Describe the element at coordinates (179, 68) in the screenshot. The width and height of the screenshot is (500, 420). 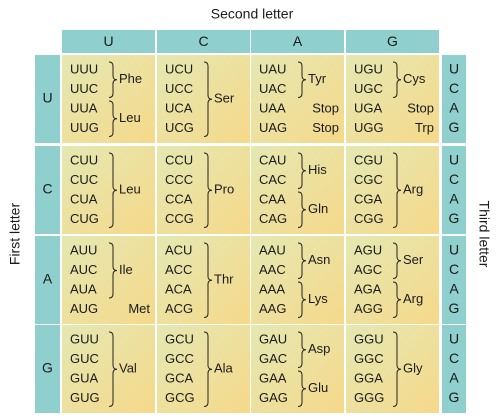
I see `codon: UCU` at that location.